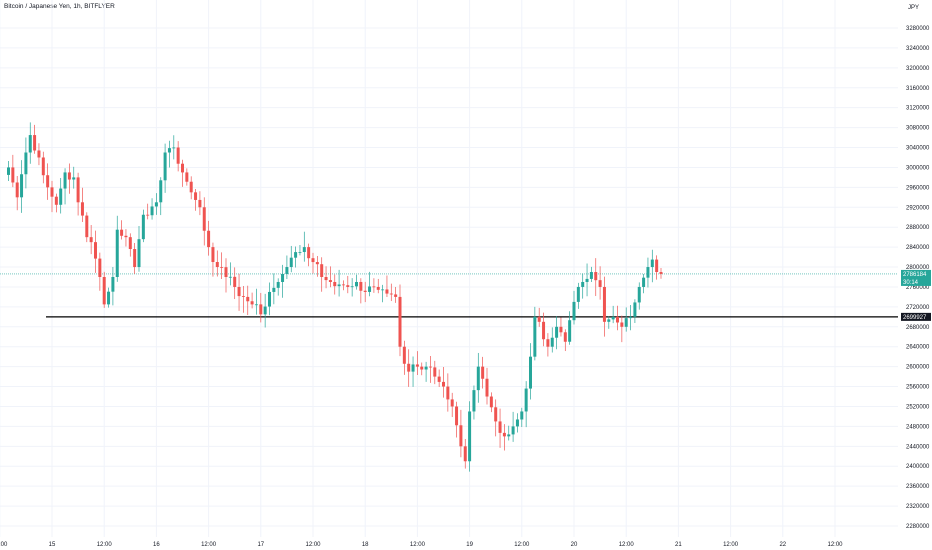 The width and height of the screenshot is (932, 550). What do you see at coordinates (918, 188) in the screenshot?
I see `y-tick-label: 2960000` at bounding box center [918, 188].